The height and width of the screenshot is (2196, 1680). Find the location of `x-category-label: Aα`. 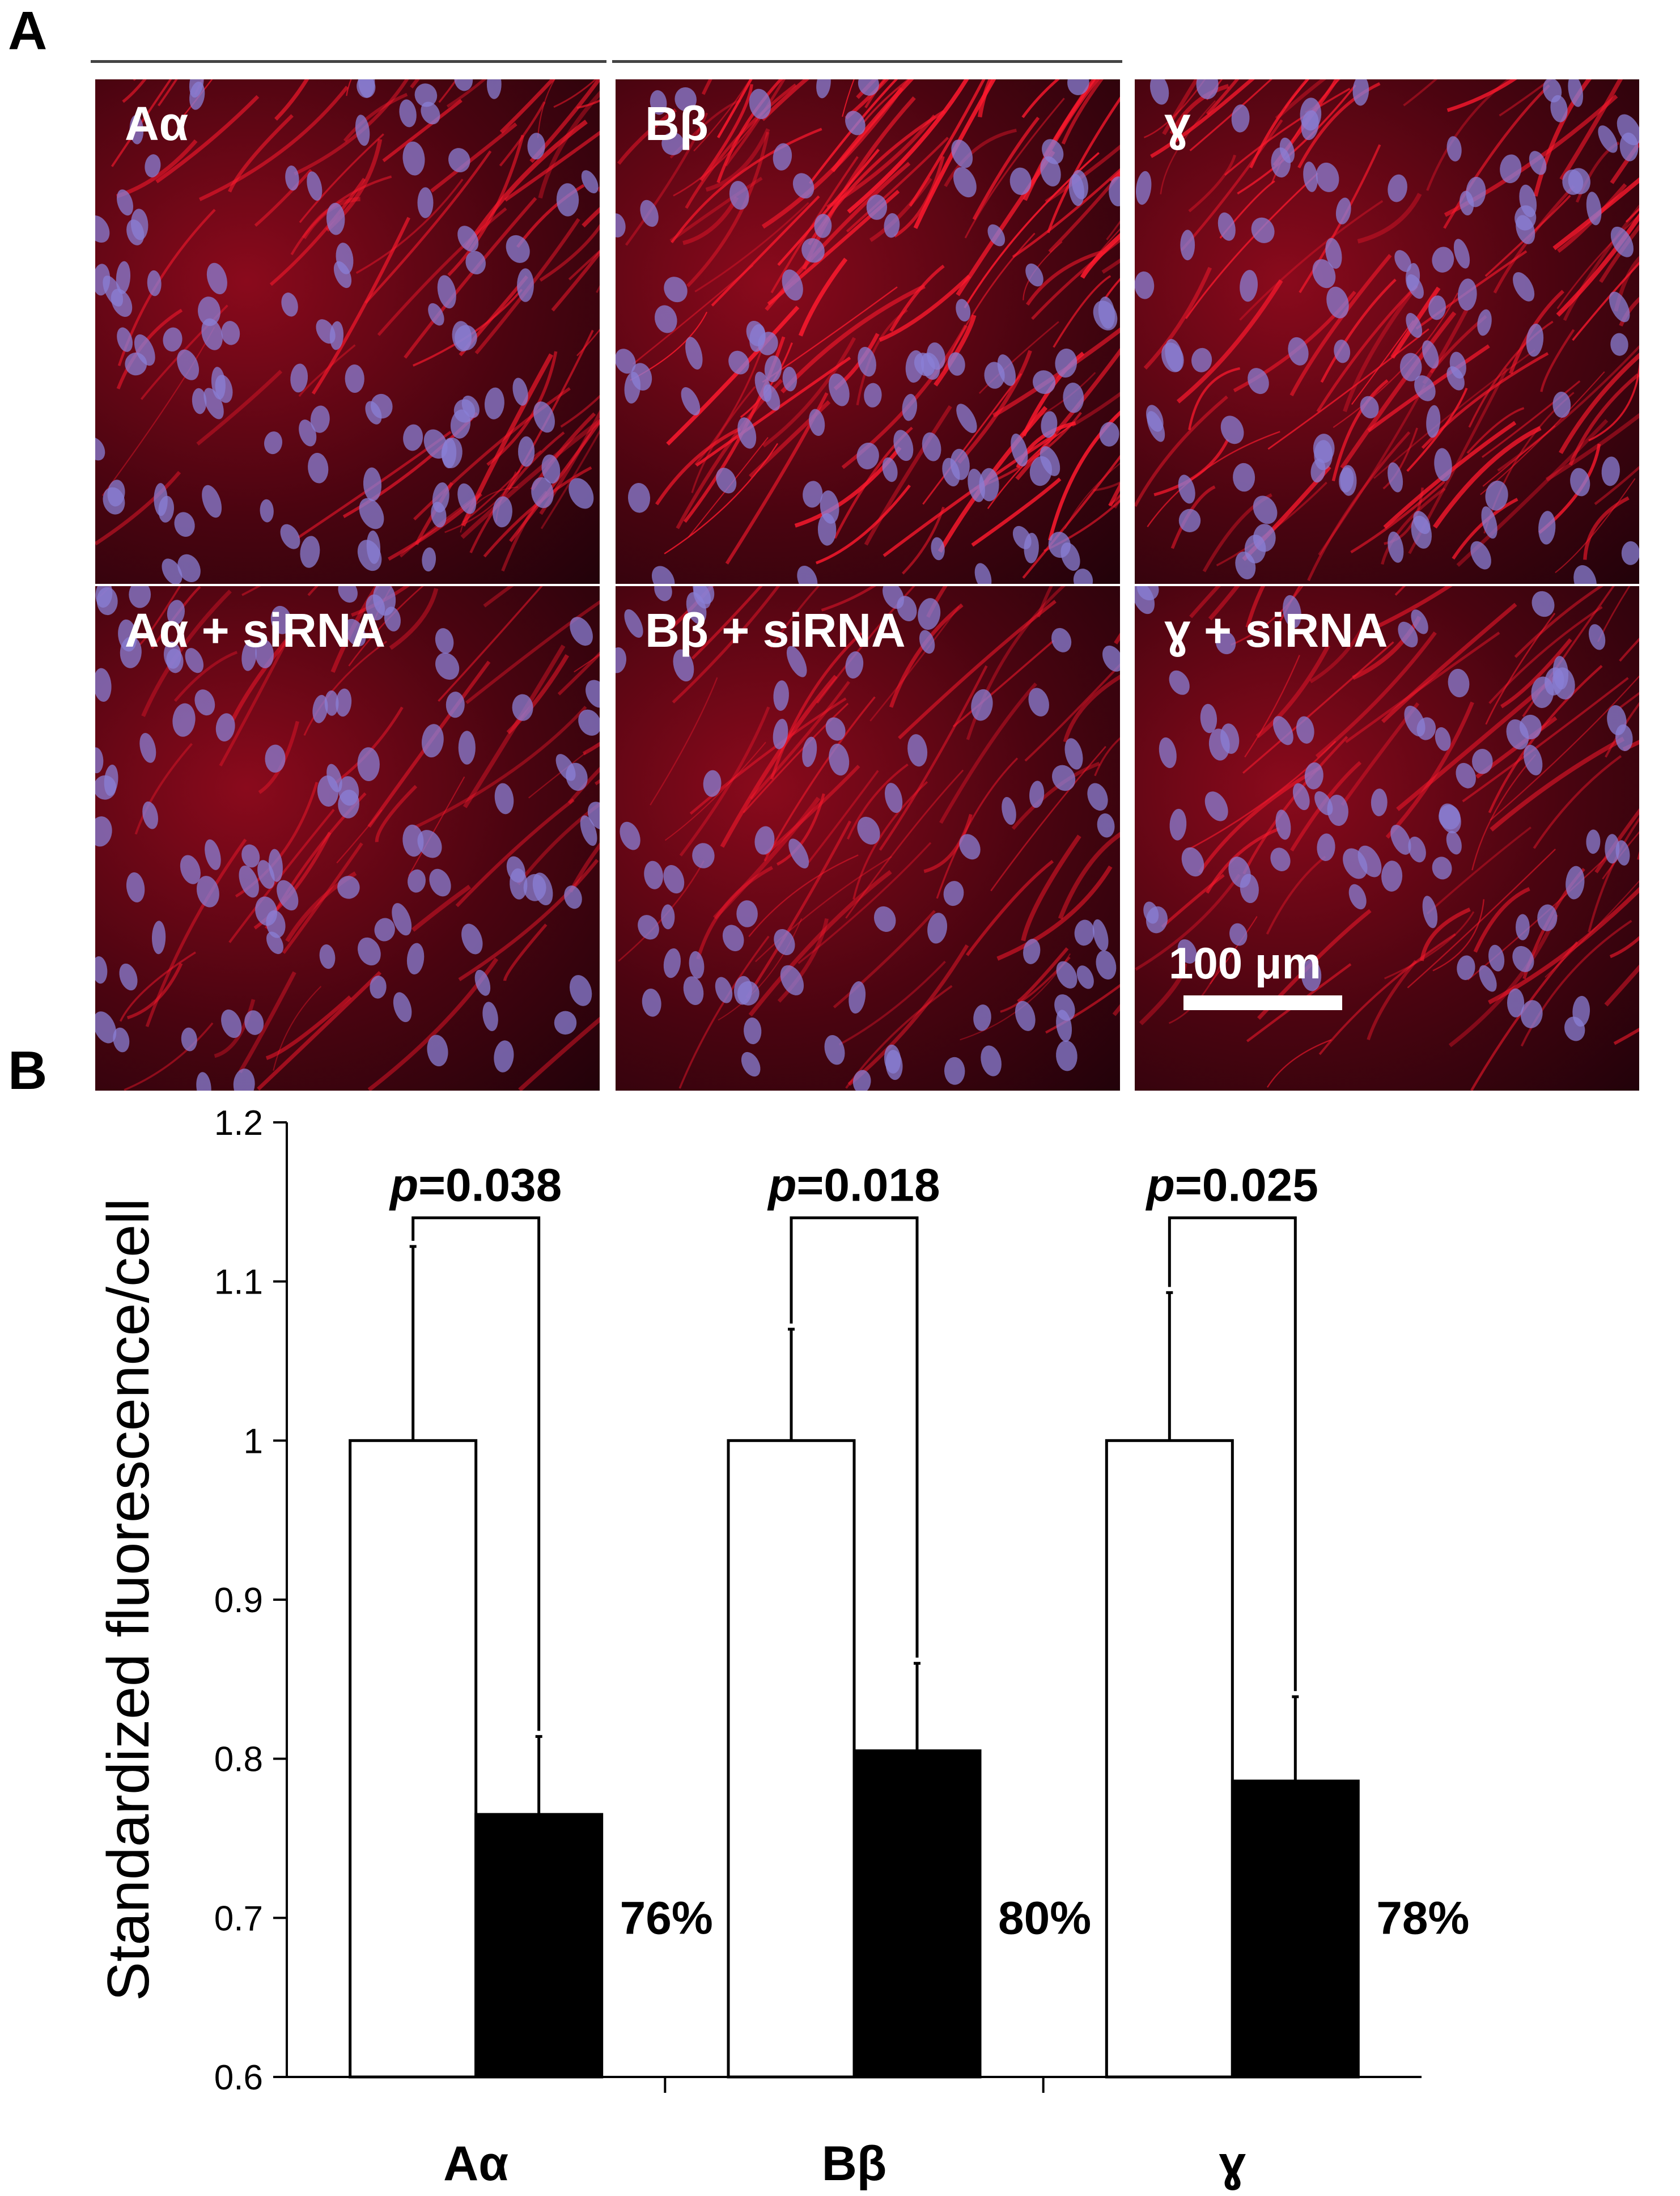

x-category-label: Aα is located at coordinates (475, 2163).